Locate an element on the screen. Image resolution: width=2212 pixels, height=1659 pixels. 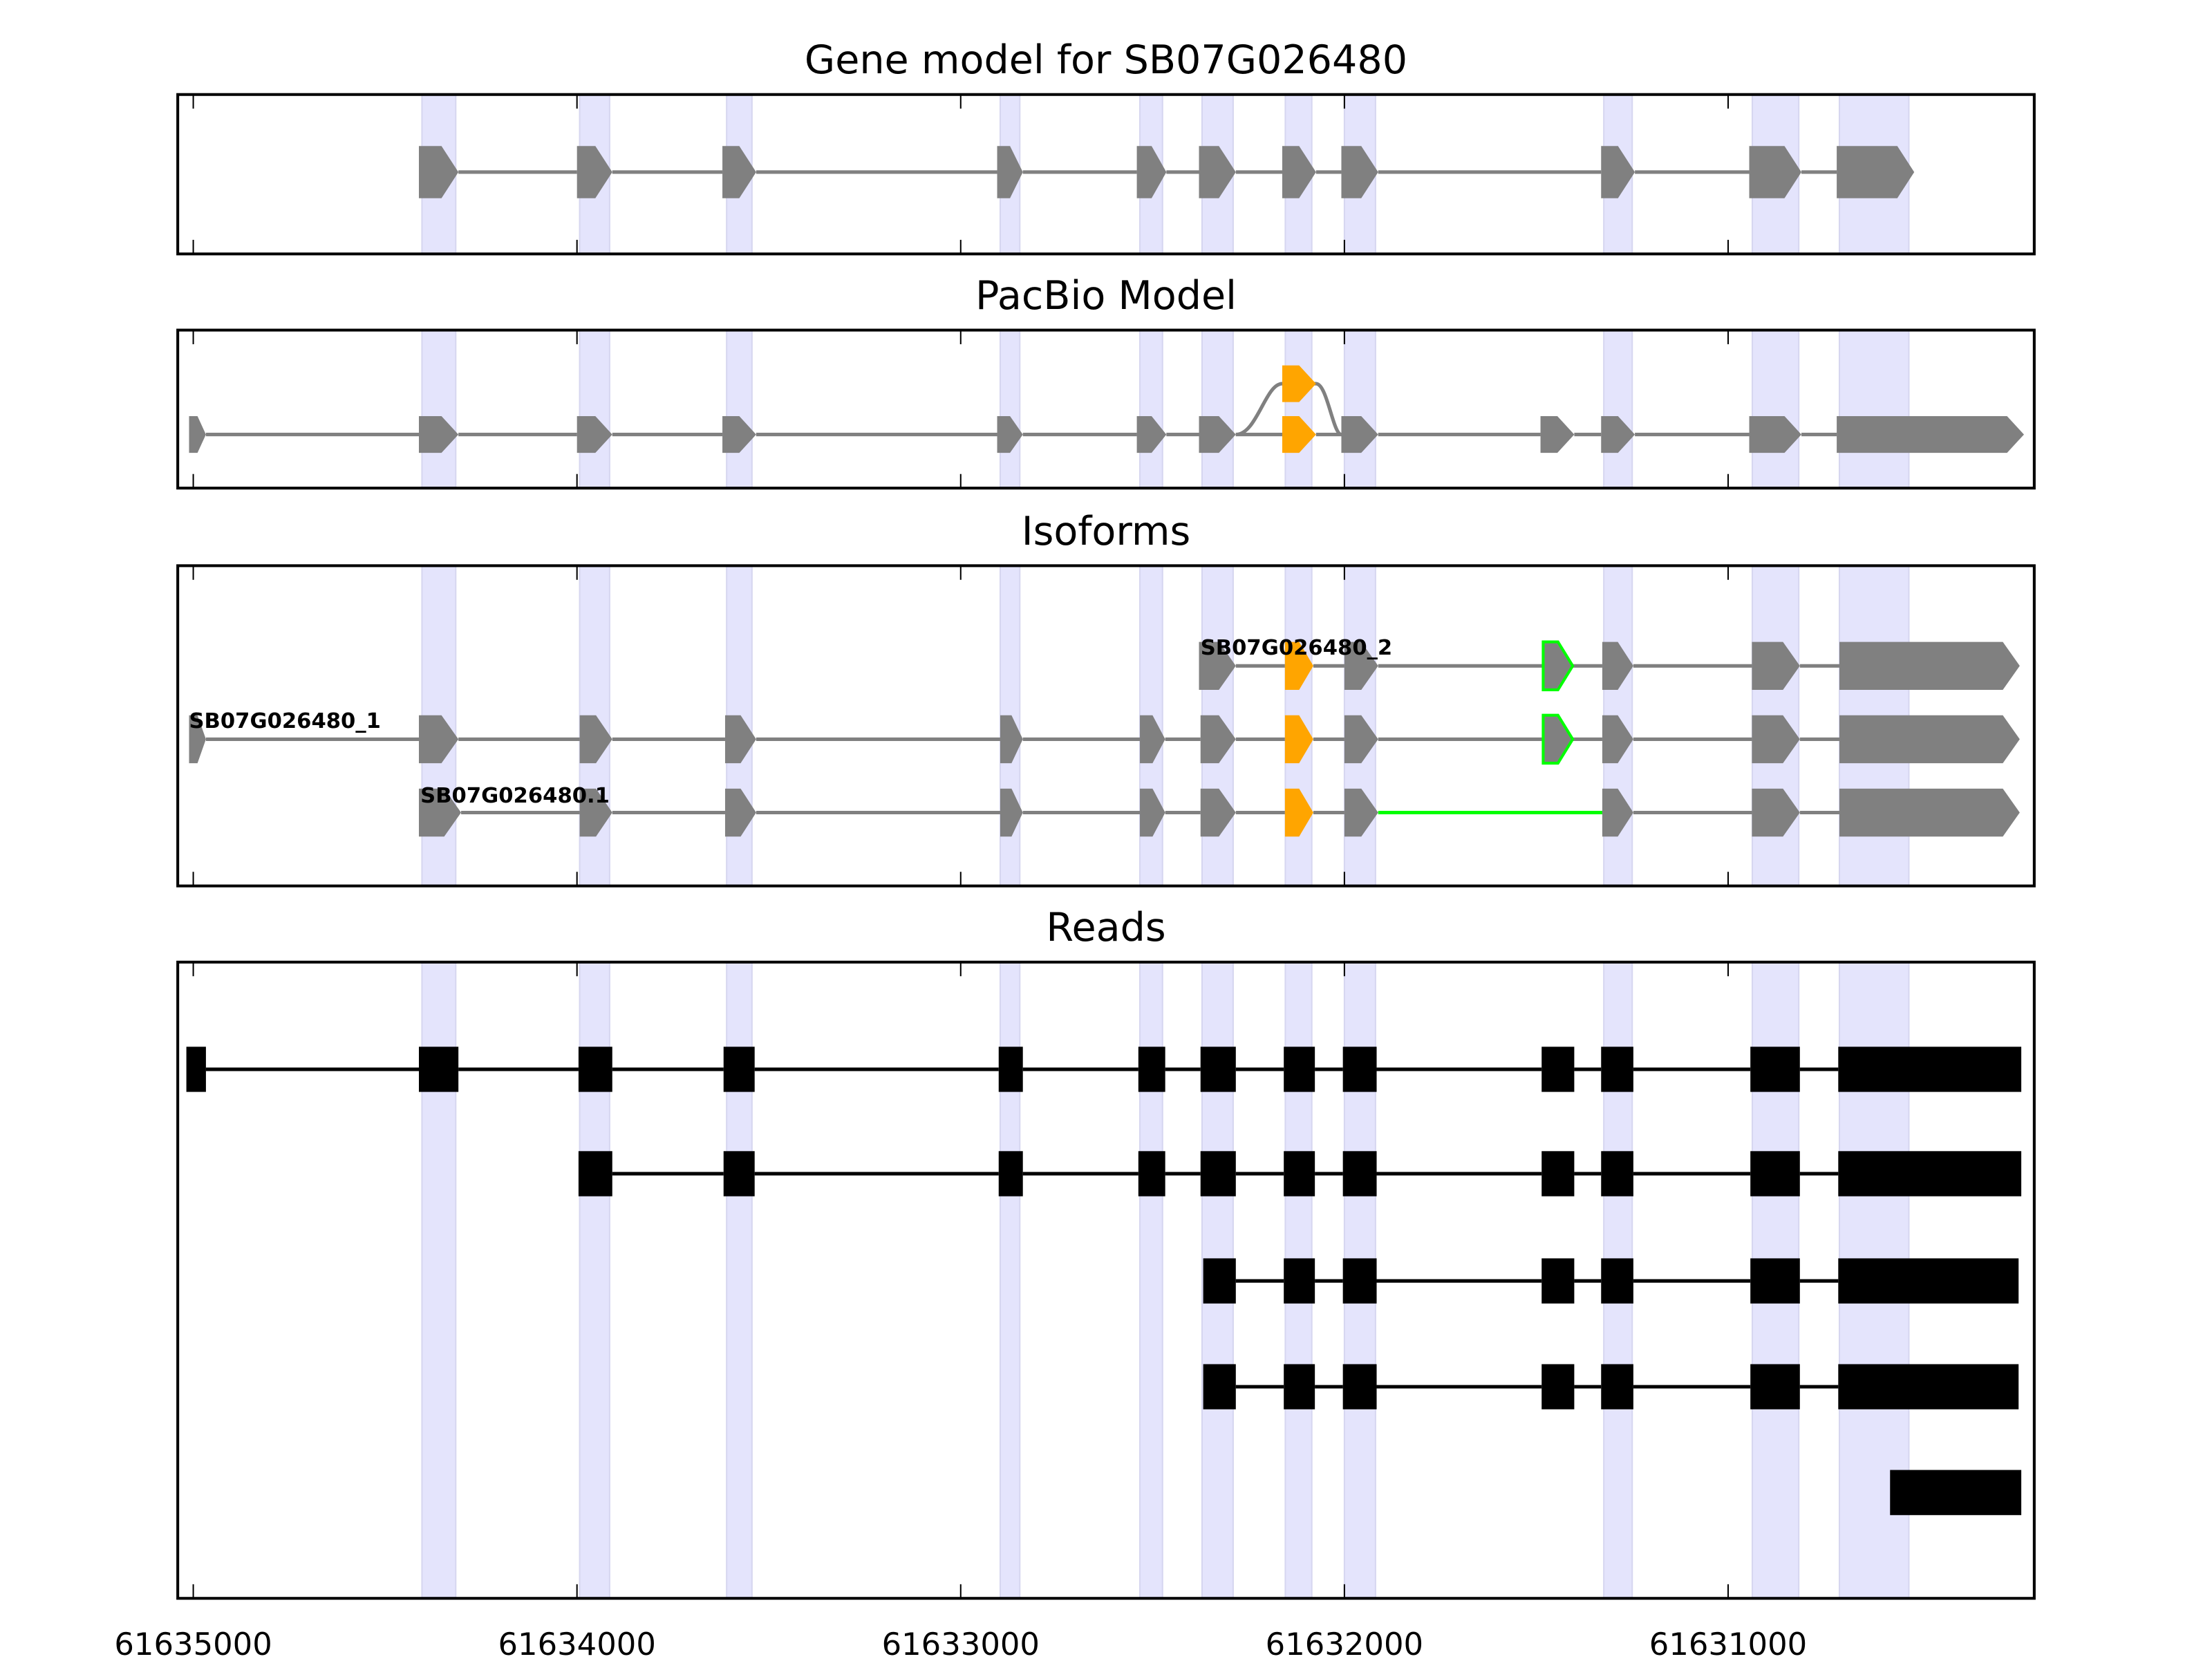
isoform-label: SB07G026480_1 is located at coordinates (284, 721).